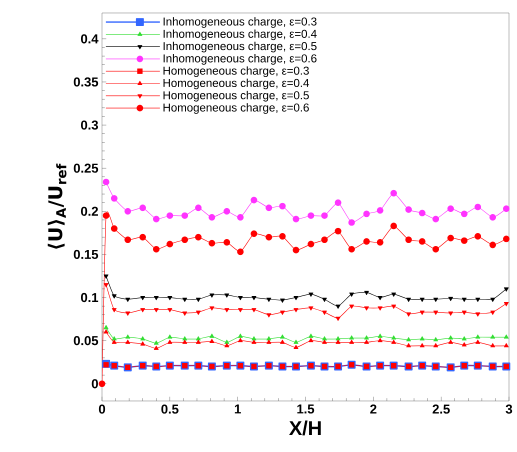 This screenshot has width=517, height=452. I want to click on y-tick-label: 0.05, so click(86, 341).